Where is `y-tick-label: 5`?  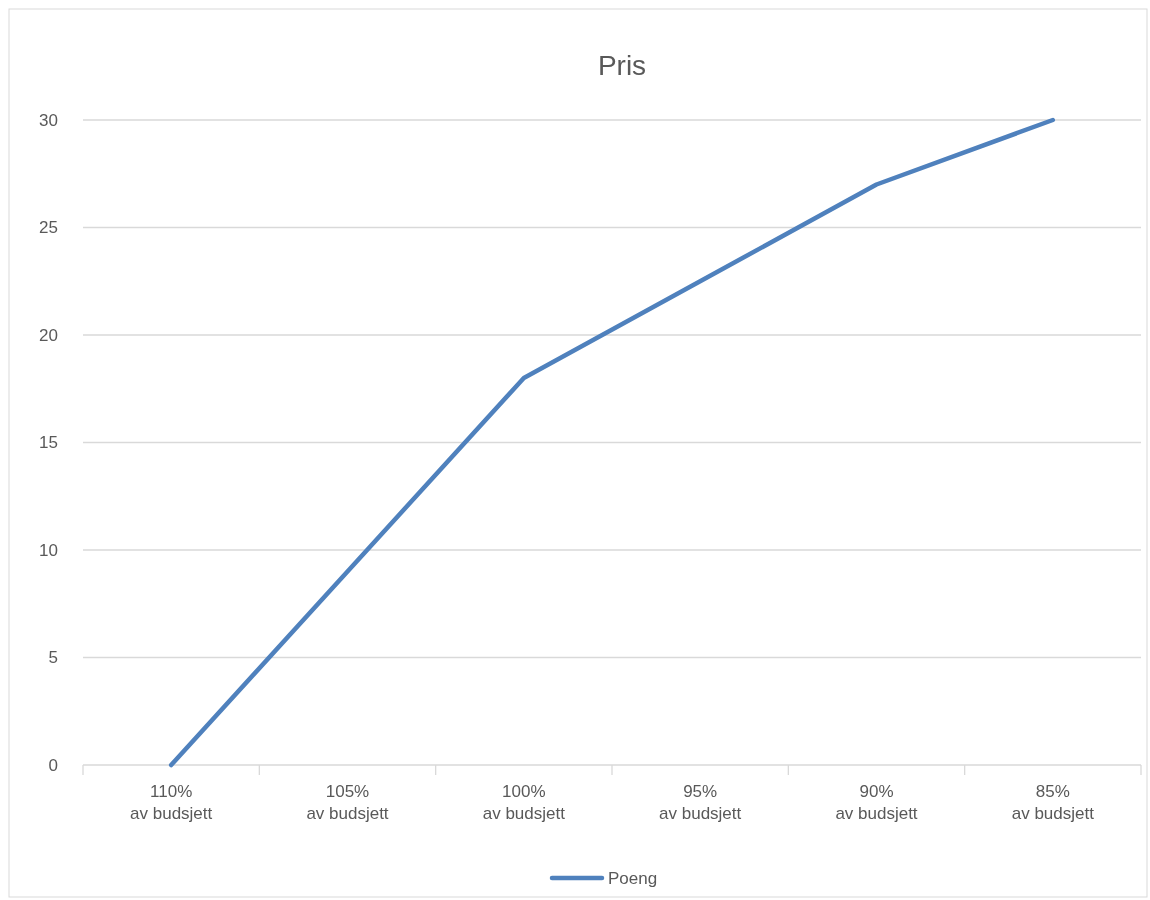 y-tick-label: 5 is located at coordinates (53, 658).